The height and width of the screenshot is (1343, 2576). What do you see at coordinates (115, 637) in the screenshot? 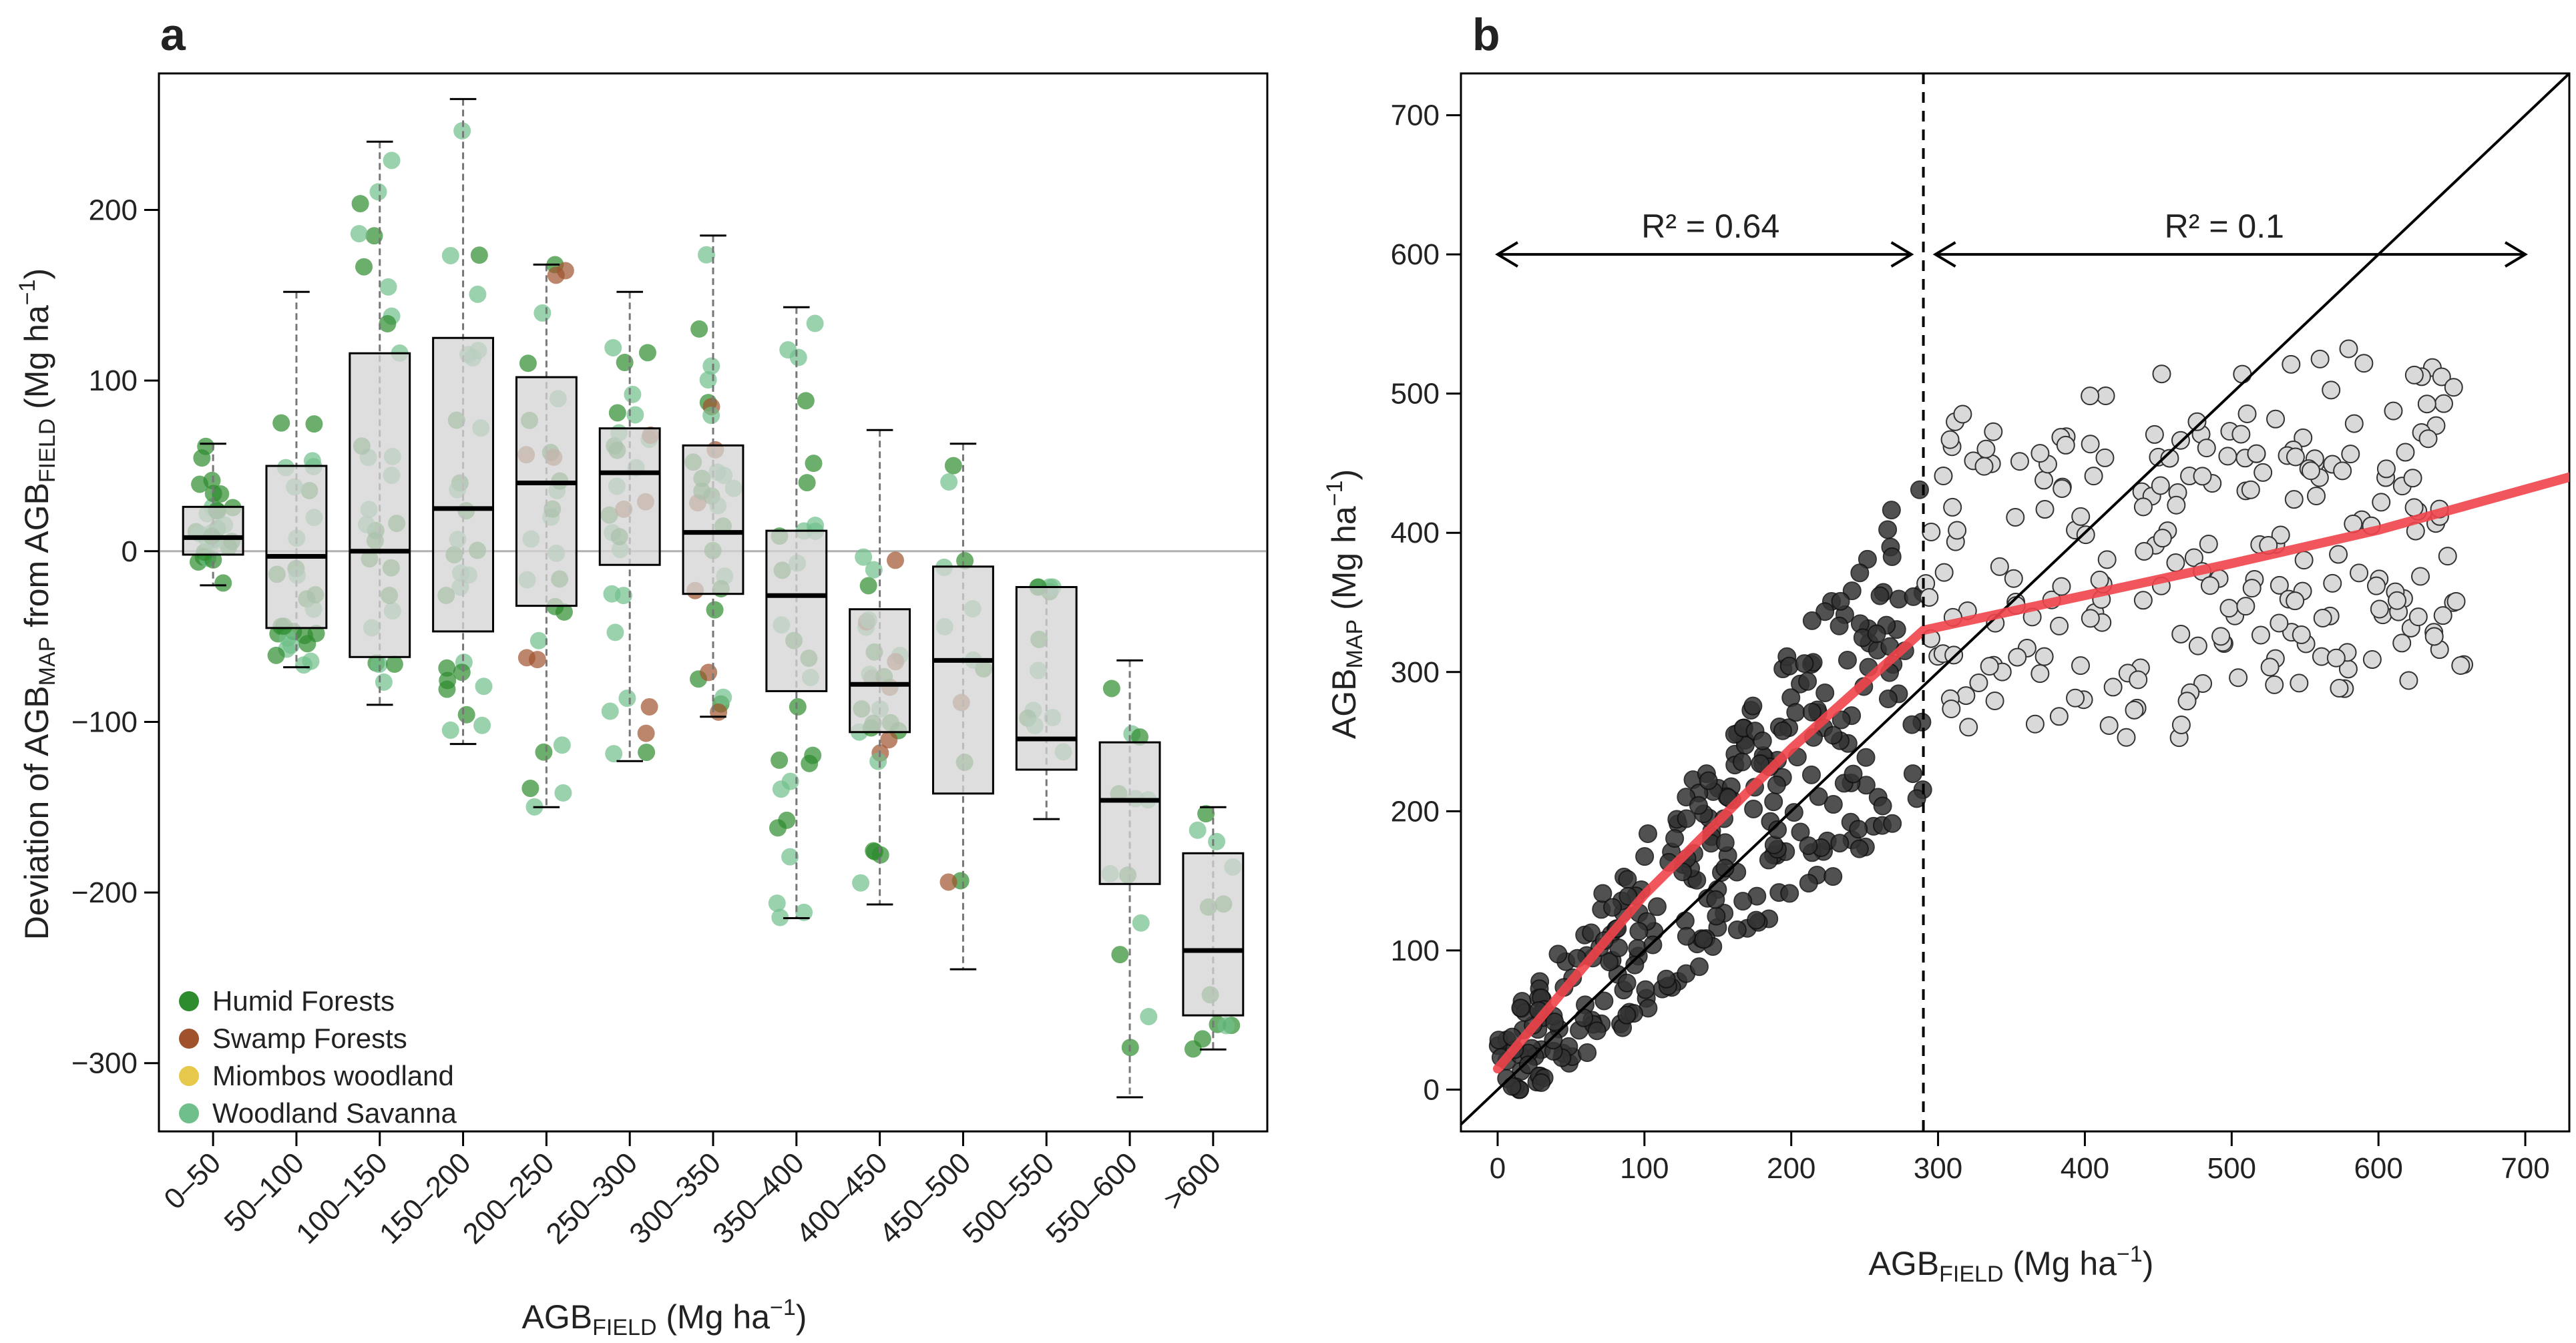
I see `panel-a-y-axis: −300 −200 −100 0 100 200` at bounding box center [115, 637].